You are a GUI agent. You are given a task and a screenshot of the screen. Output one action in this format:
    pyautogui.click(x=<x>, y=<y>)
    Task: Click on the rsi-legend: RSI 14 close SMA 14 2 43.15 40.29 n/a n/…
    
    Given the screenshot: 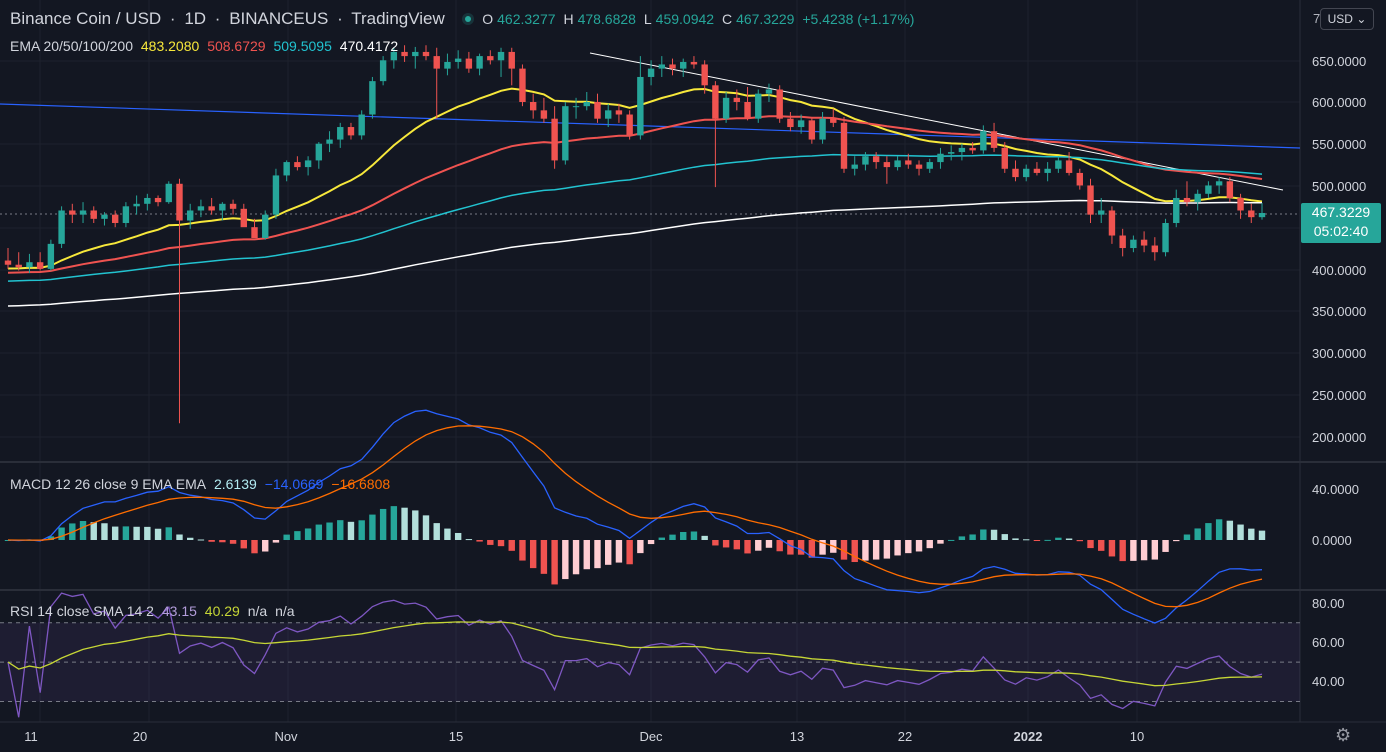 What is the action you would take?
    pyautogui.click(x=152, y=611)
    